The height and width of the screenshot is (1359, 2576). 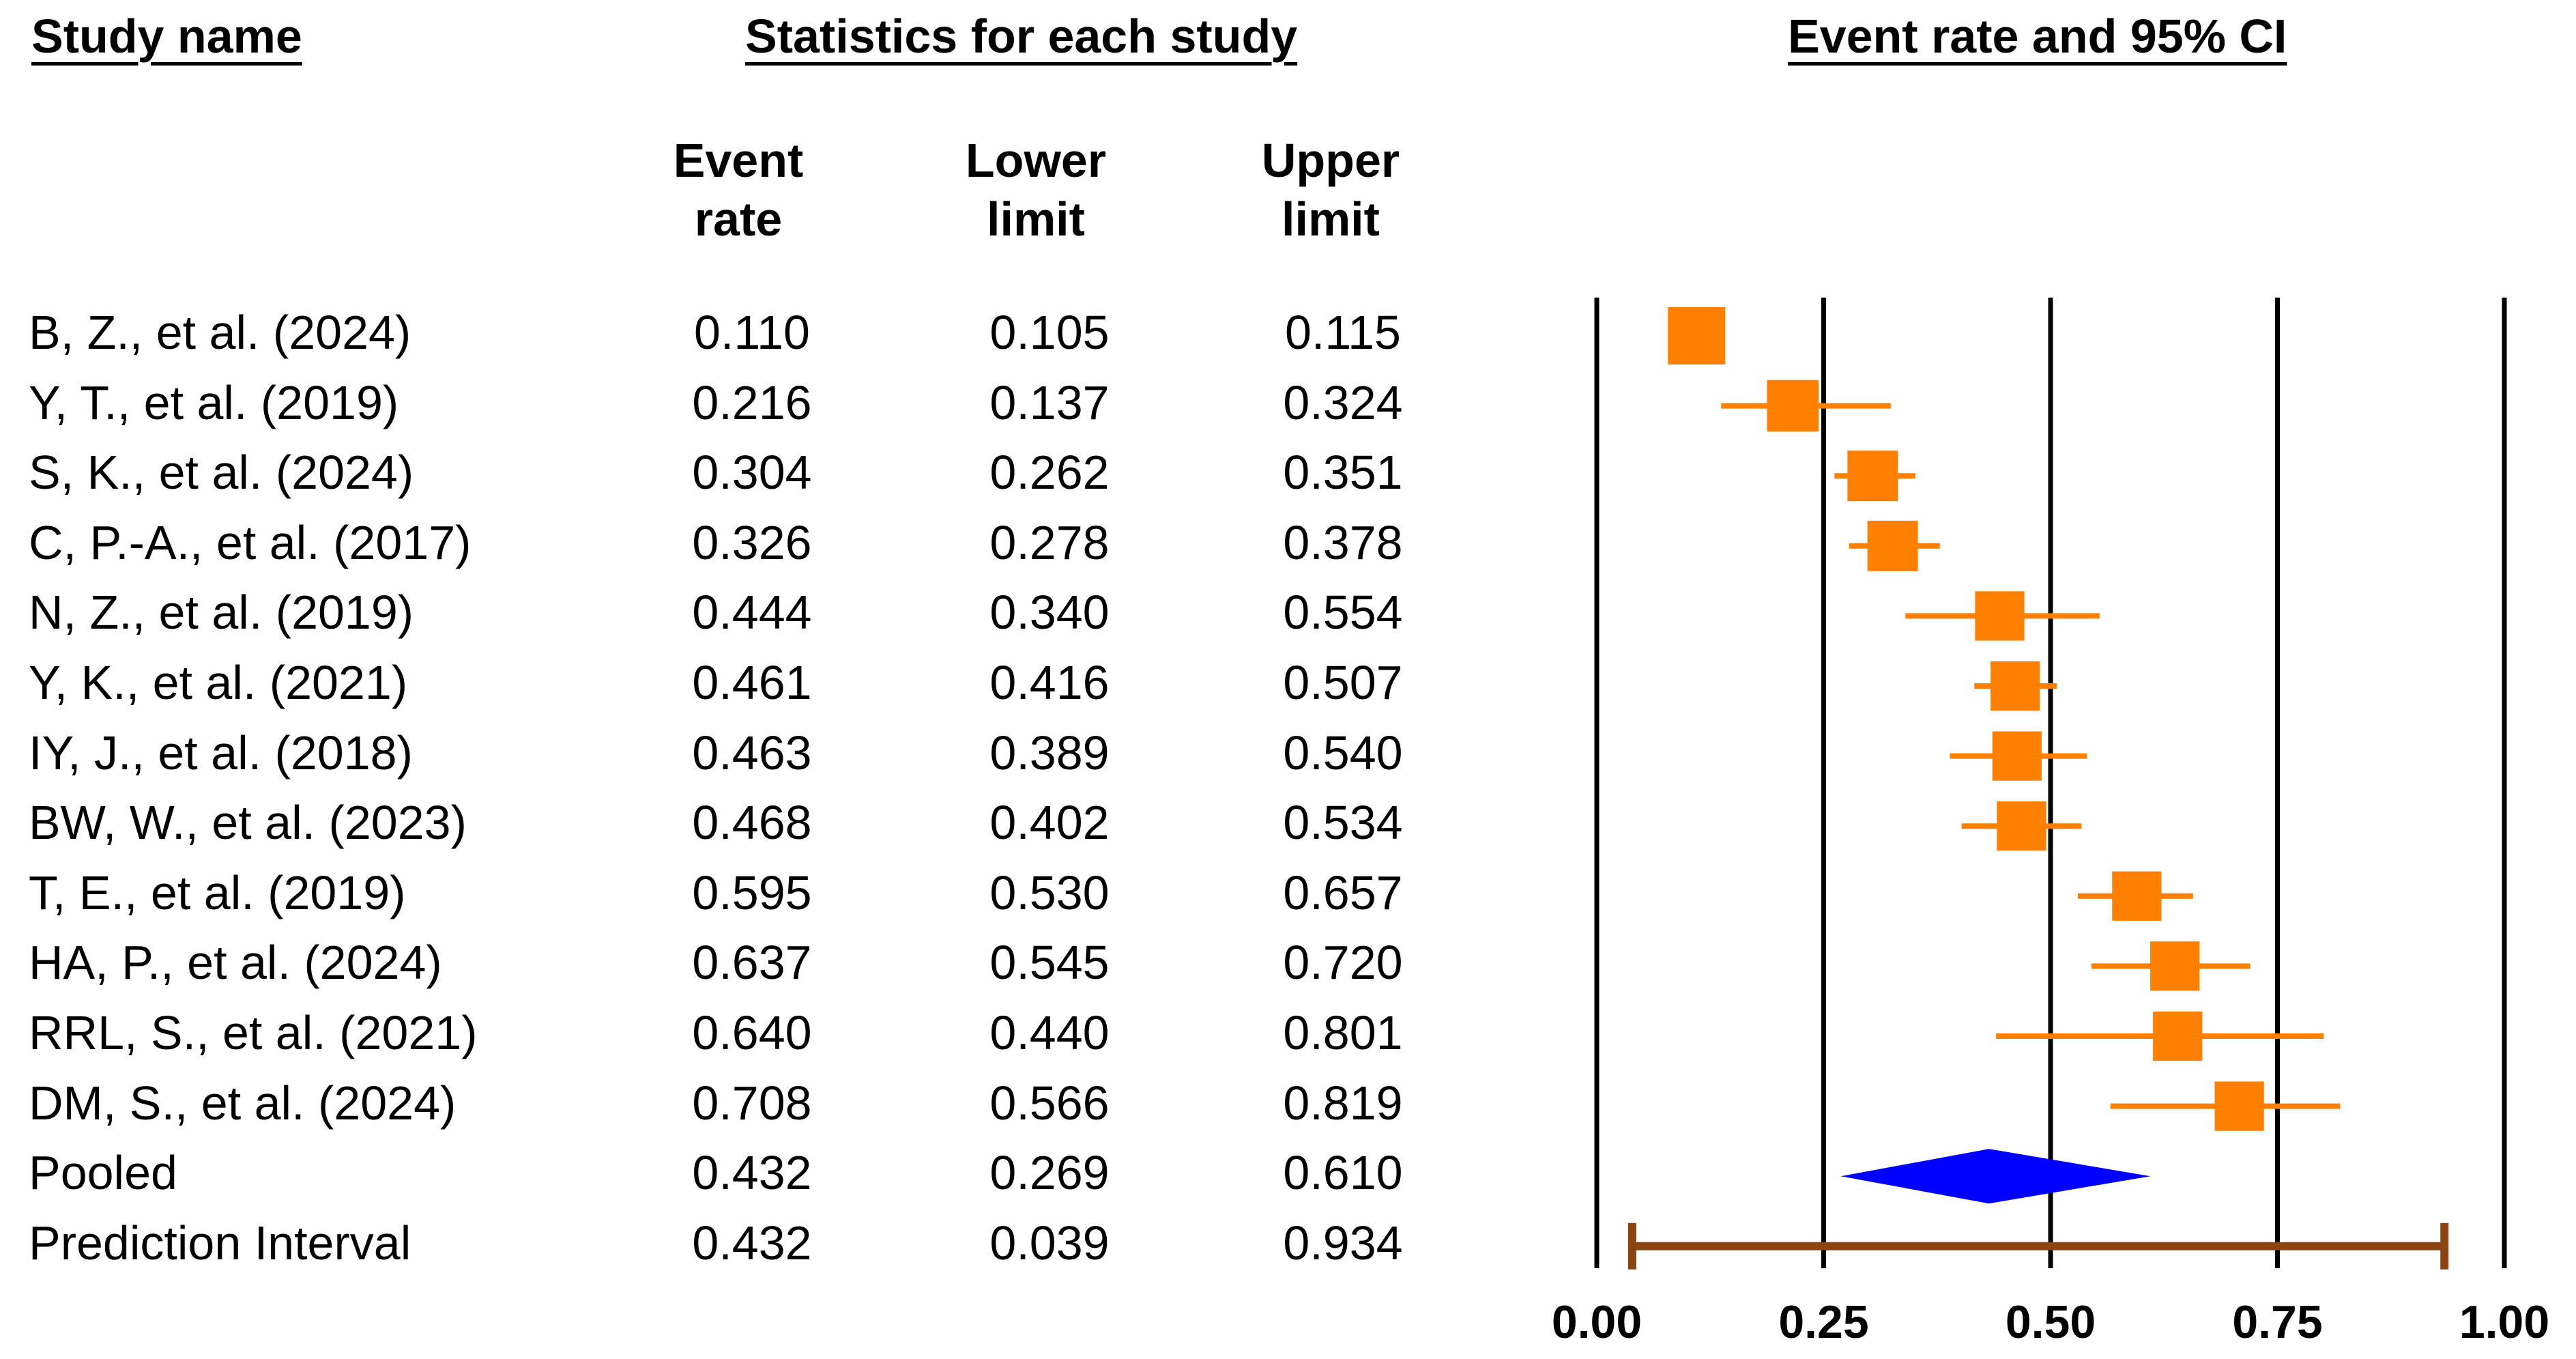 I want to click on upper-limit-cell: 0.507, so click(x=1343, y=682).